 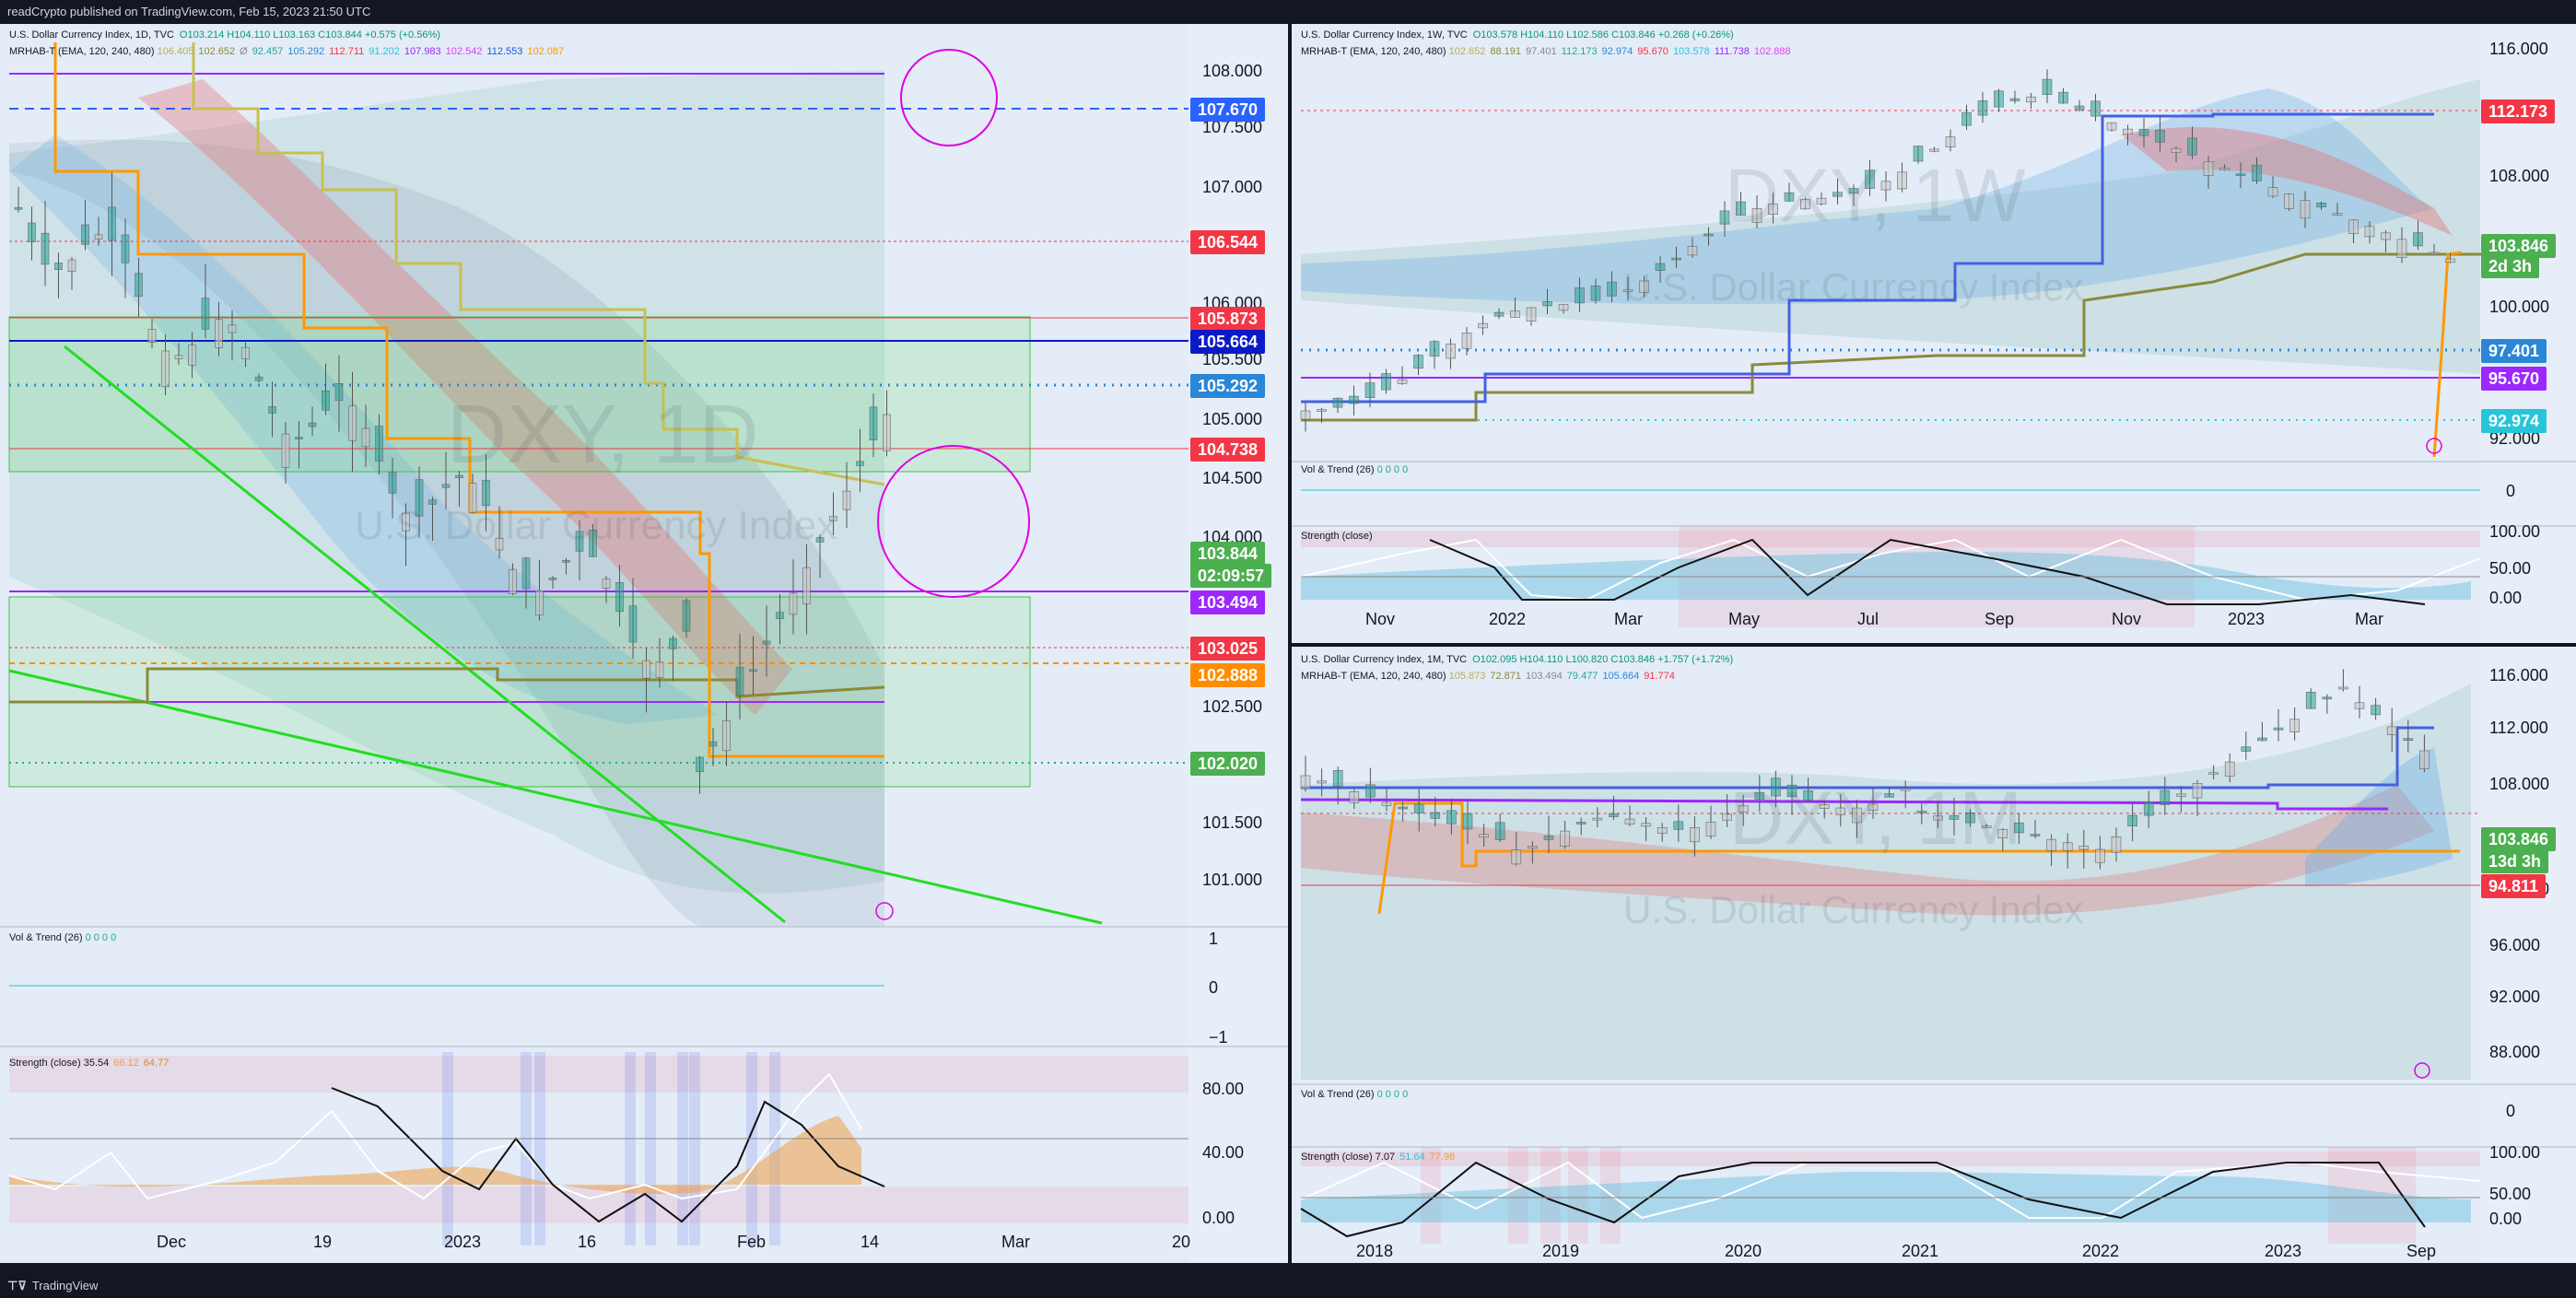 What do you see at coordinates (91, 1063) in the screenshot?
I see `strength-legend: Strength (close) 35.54 66.12 64.77` at bounding box center [91, 1063].